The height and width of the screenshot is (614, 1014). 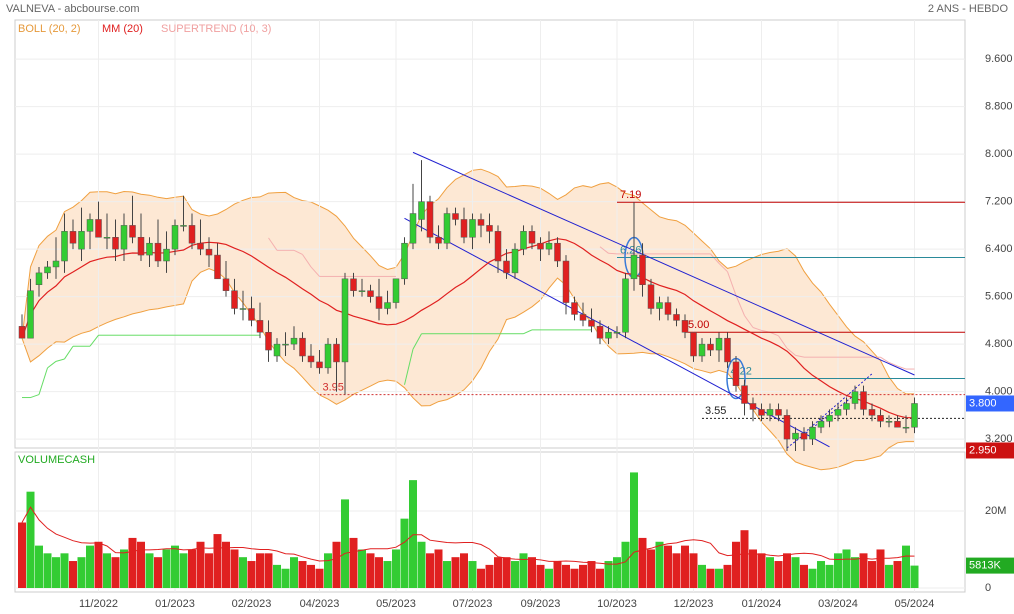 I want to click on legend-boll: BOLL (20, 2), so click(x=49, y=29).